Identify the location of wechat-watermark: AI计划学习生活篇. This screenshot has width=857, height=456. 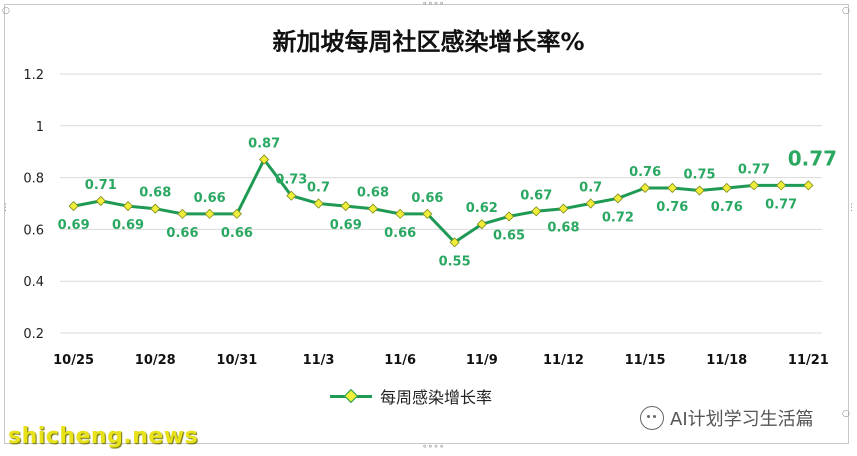
(727, 418).